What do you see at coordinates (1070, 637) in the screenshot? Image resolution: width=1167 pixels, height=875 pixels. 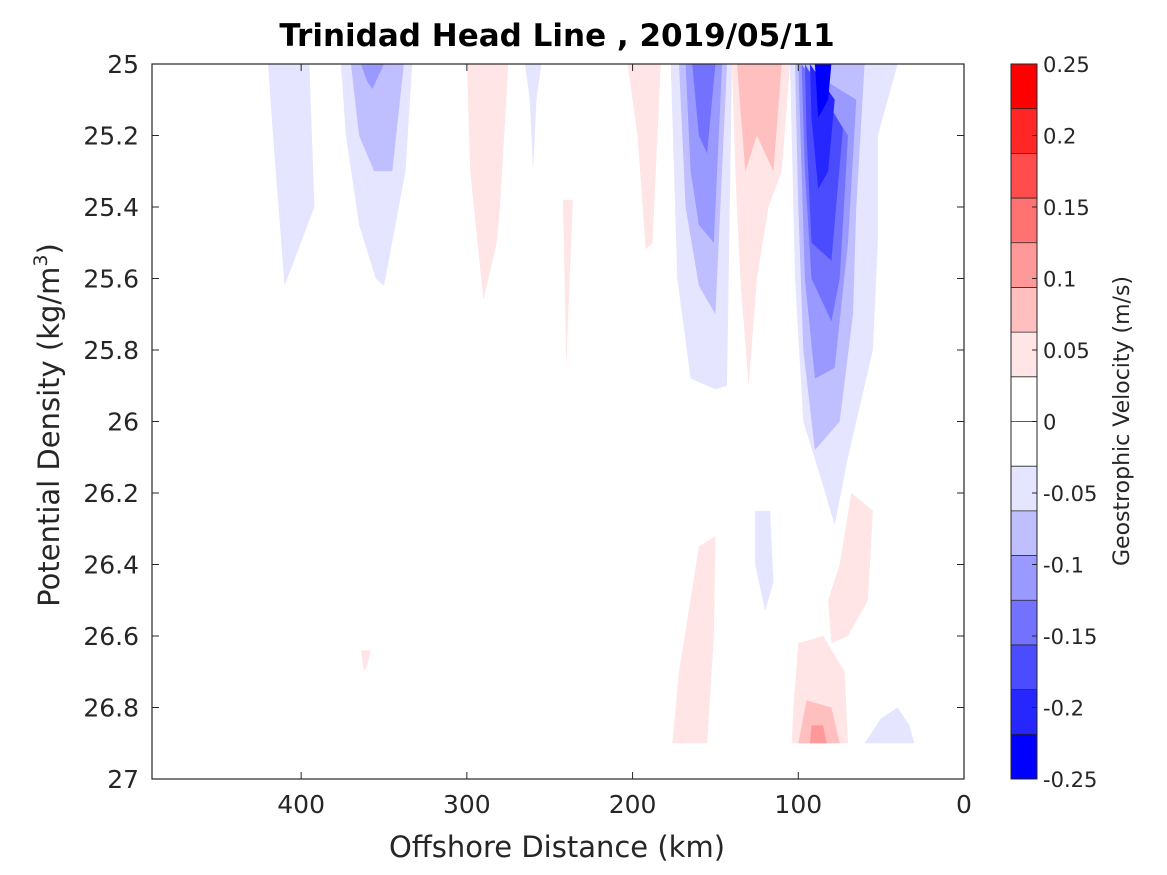 I see `colorbar-tick-label: -0.15` at bounding box center [1070, 637].